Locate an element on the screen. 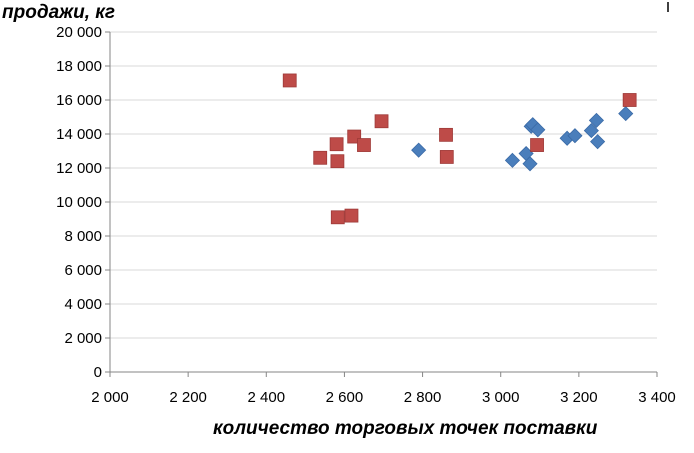  y-tick-label: 0 is located at coordinates (98, 372).